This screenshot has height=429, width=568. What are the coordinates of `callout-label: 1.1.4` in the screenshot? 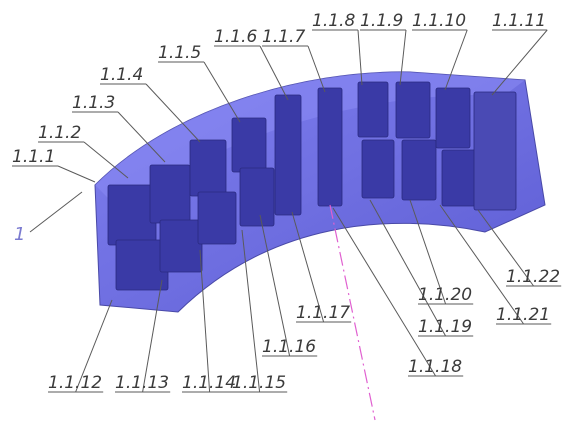 It's located at (121, 75).